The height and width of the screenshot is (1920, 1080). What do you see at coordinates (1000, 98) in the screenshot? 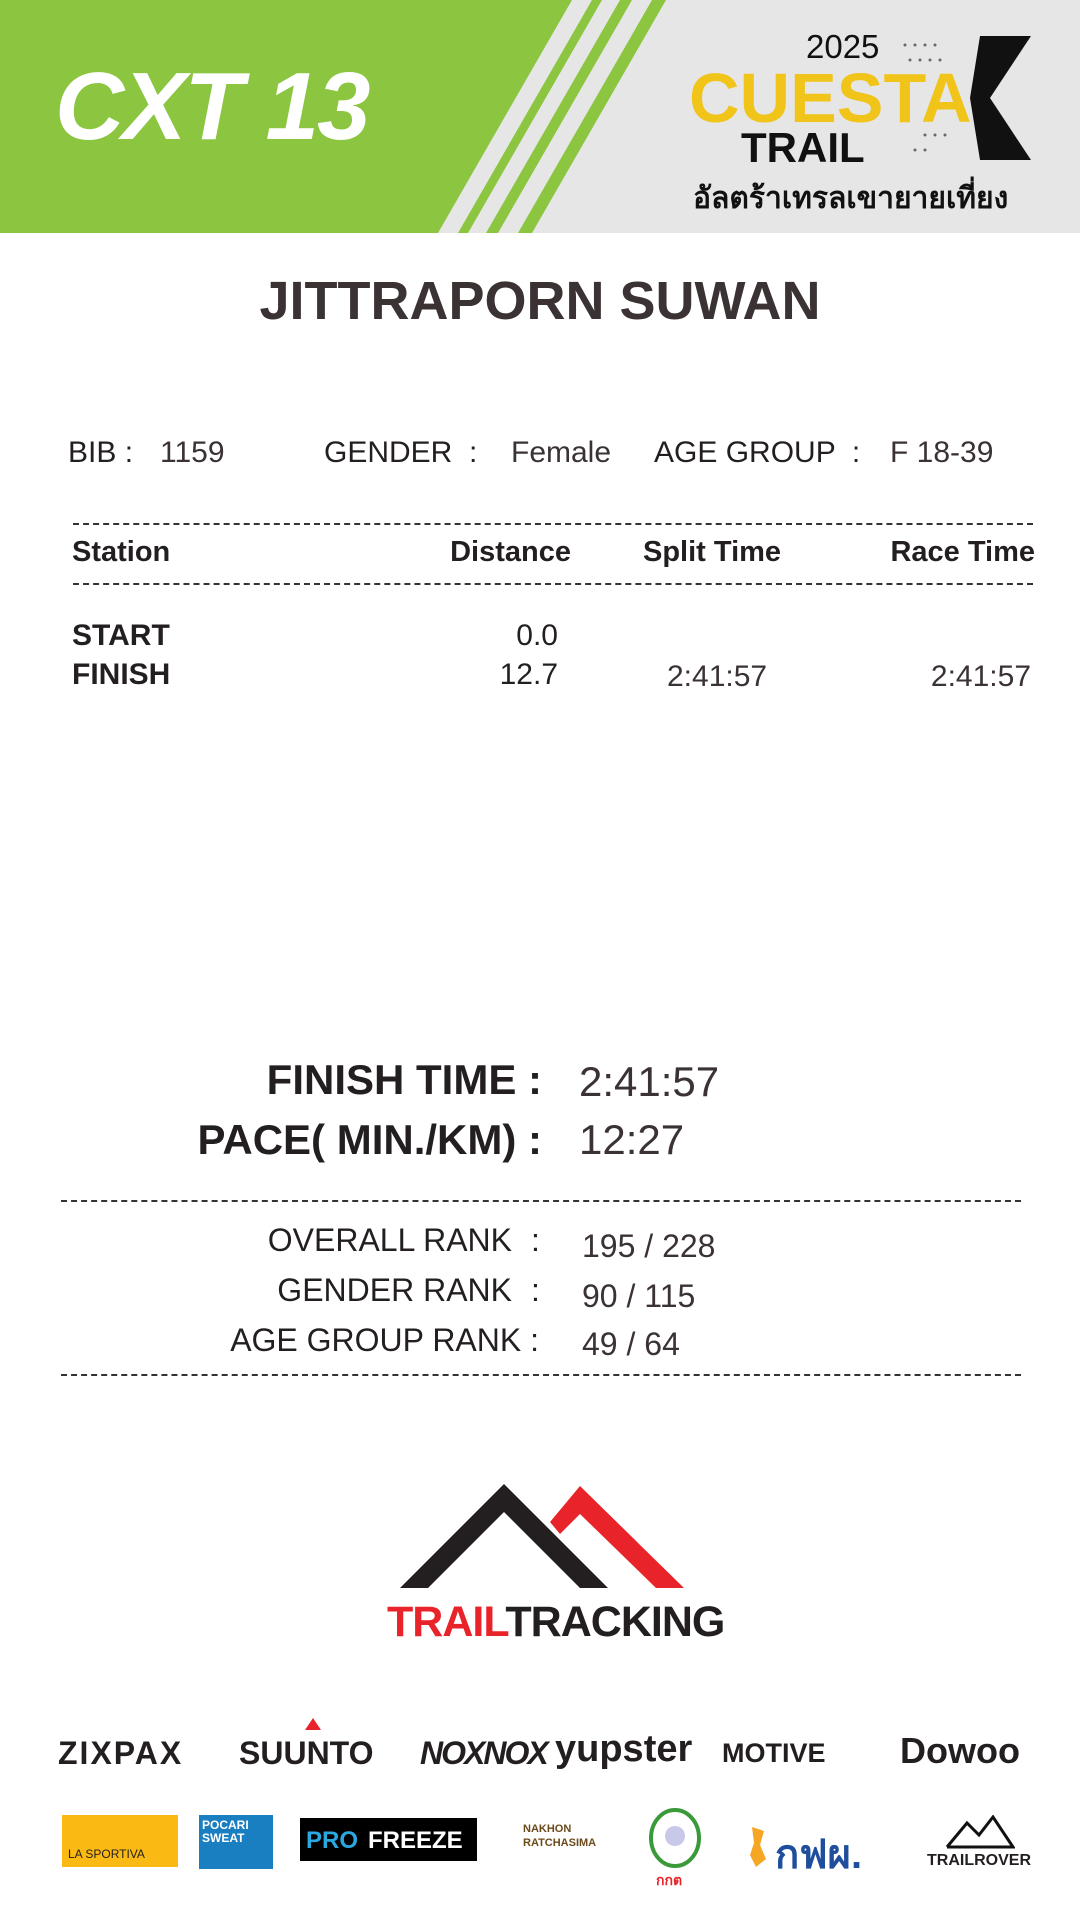
I see `x-mark-icon` at bounding box center [1000, 98].